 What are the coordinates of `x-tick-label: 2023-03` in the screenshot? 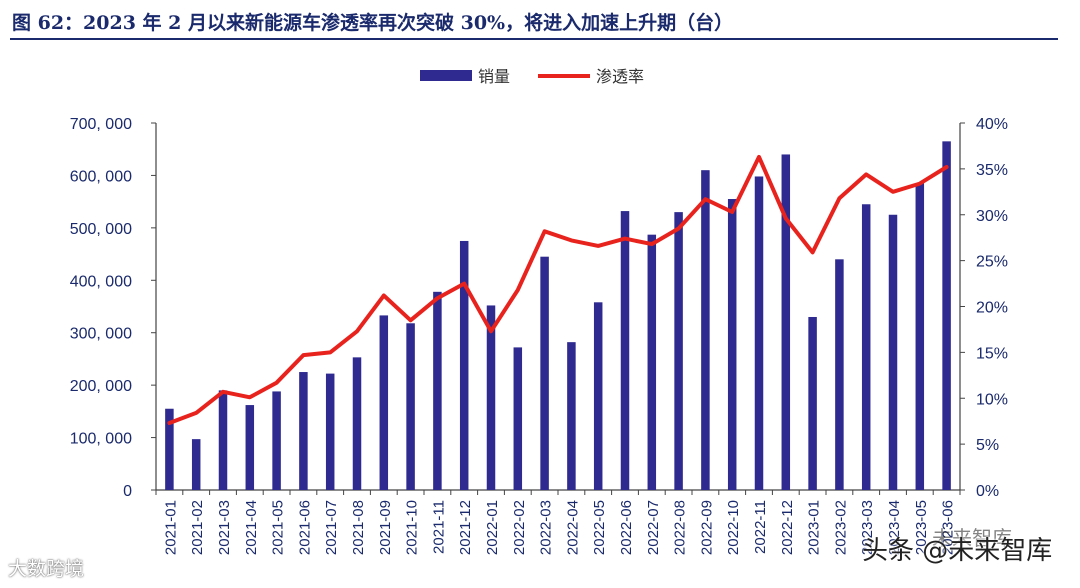 It's located at (867, 527).